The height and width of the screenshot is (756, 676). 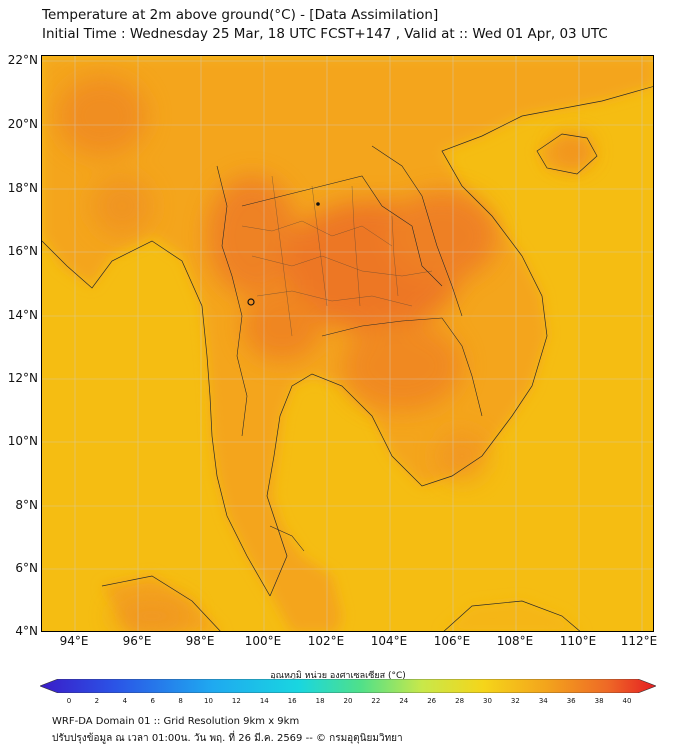 What do you see at coordinates (251, 302) in the screenshot?
I see `bangkok-marker` at bounding box center [251, 302].